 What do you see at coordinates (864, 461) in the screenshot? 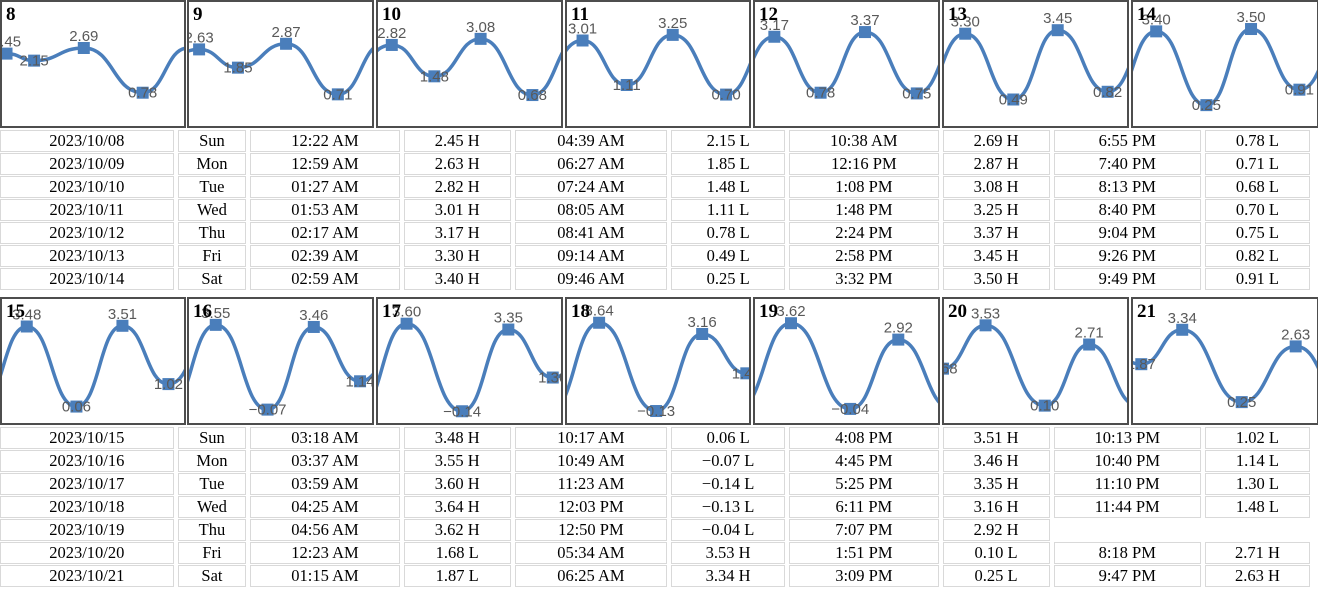
I see `table-cell: 4:45 PM` at bounding box center [864, 461].